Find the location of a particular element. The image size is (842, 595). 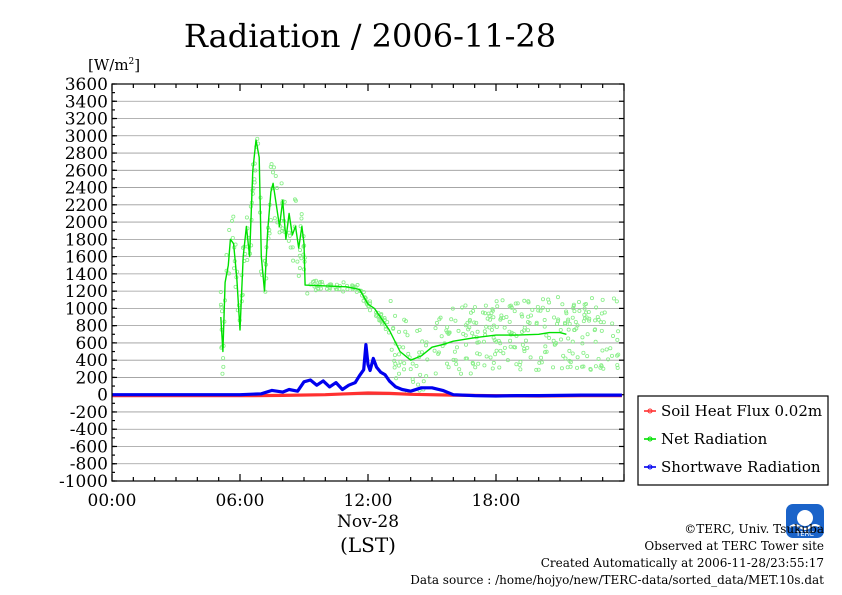

y-tick-label: 1000 is located at coordinates (86, 309).